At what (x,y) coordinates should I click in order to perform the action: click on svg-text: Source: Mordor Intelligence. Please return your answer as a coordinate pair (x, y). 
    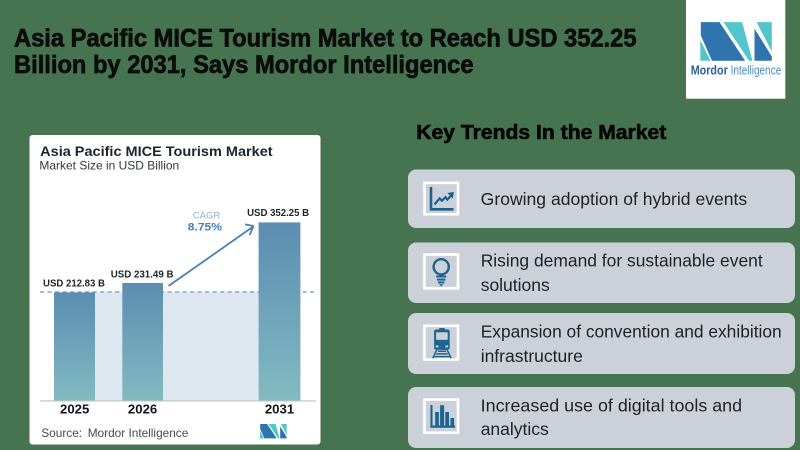
    Looking at the image, I should click on (114, 433).